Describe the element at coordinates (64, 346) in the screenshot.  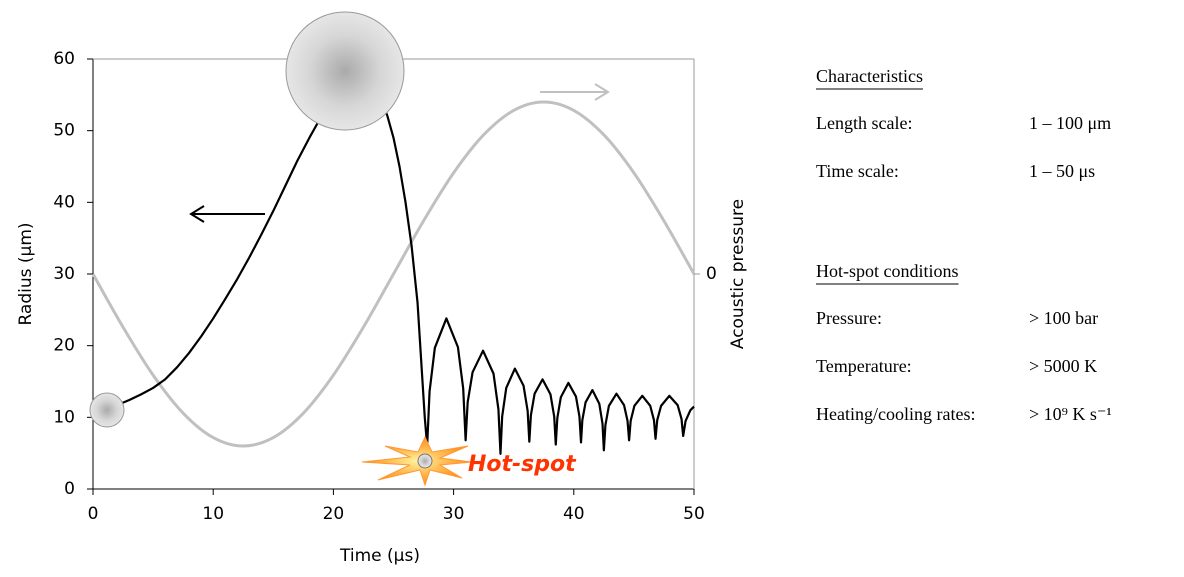
I see `y-tick-label: 20` at that location.